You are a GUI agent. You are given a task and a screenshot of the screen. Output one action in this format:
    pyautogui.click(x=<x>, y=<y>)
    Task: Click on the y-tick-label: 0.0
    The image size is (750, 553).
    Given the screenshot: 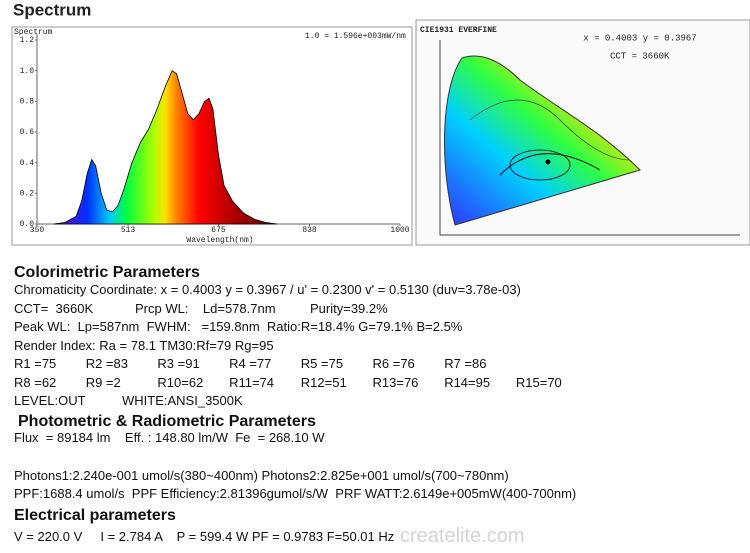 What is the action you would take?
    pyautogui.click(x=27, y=224)
    